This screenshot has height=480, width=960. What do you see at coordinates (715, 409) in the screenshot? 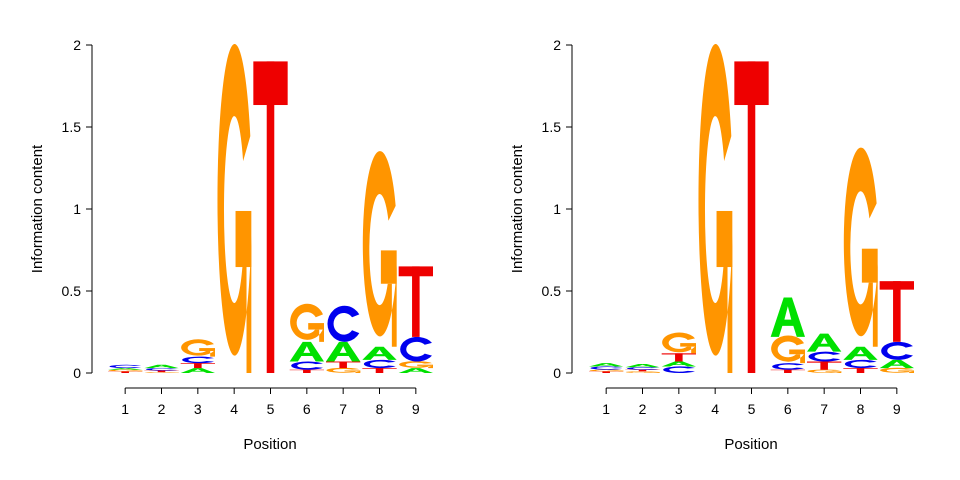
I see `x-tick-label: 4` at bounding box center [715, 409].